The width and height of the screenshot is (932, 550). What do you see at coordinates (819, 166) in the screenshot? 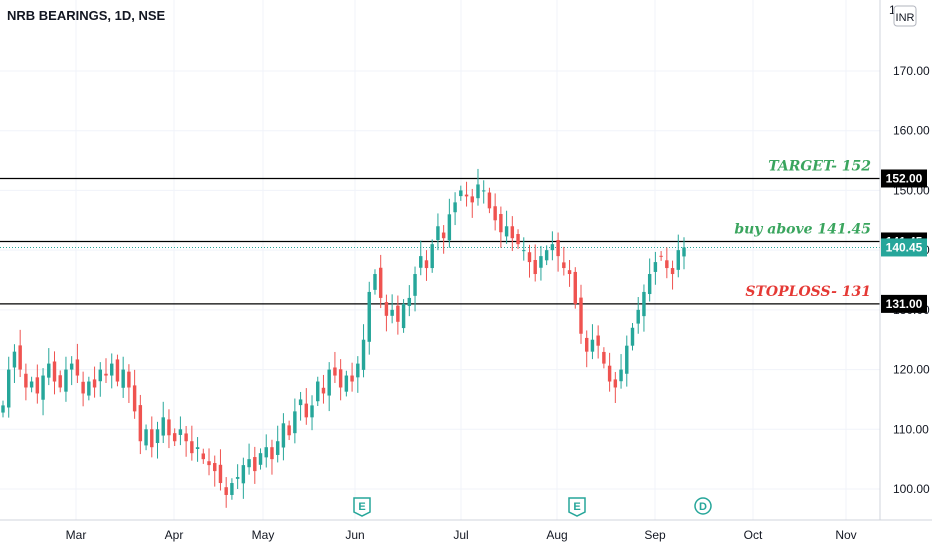
I see `annotation-target: TARGET- 152` at bounding box center [819, 166].